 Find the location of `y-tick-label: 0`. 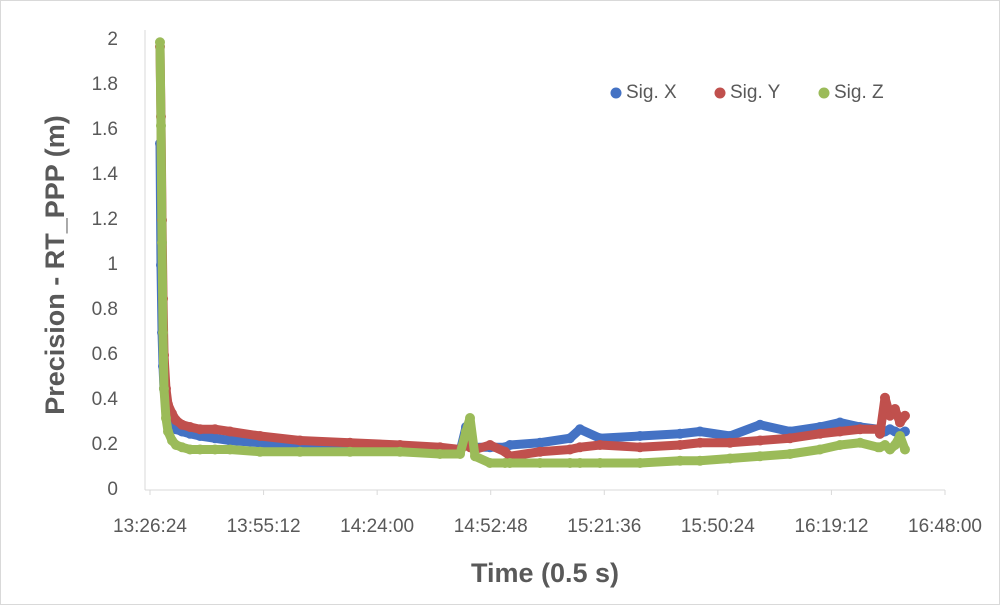

y-tick-label: 0 is located at coordinates (112, 489).